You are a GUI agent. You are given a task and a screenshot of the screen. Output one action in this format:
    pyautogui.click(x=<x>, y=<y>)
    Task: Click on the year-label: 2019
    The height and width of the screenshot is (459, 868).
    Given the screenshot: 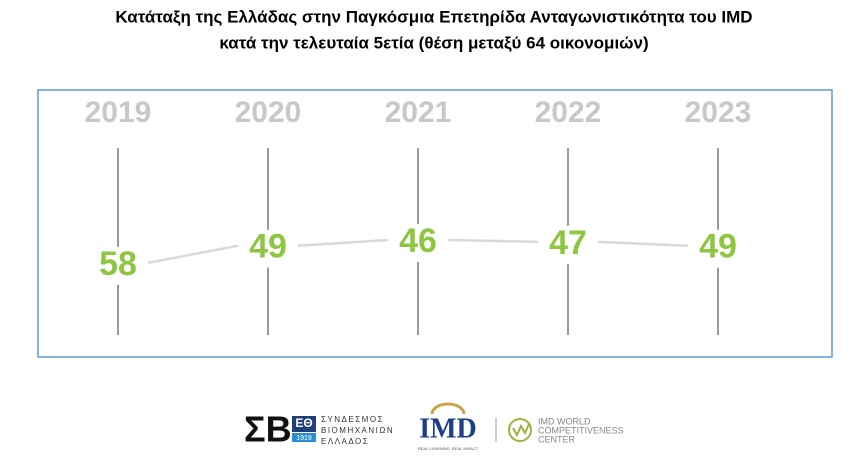 What is the action you would take?
    pyautogui.click(x=118, y=112)
    